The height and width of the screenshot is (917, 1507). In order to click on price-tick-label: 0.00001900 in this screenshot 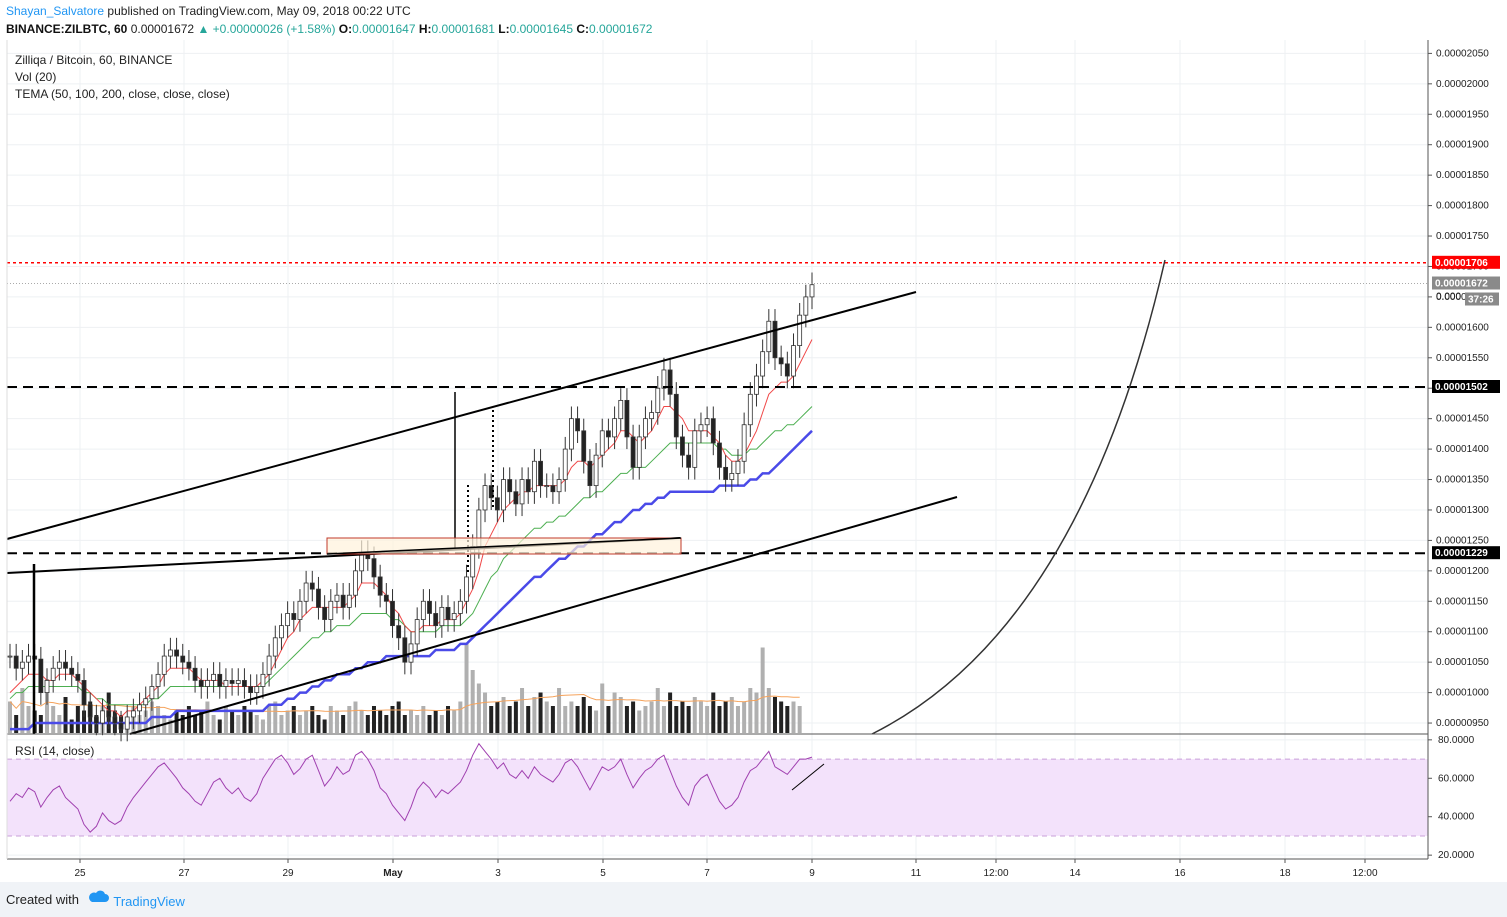, I will do `click(1462, 145)`.